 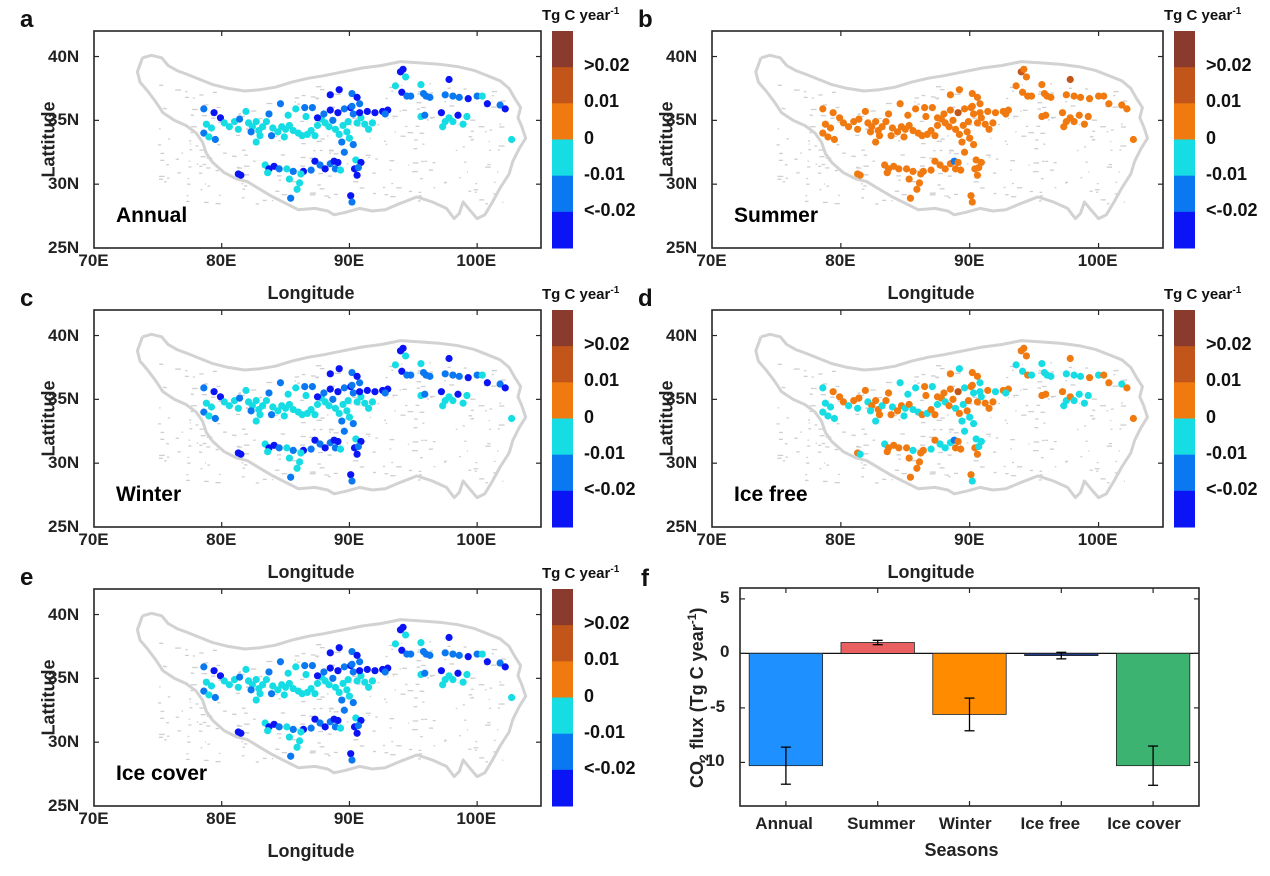 I want to click on x-axis-label: Seasons, so click(x=961, y=850).